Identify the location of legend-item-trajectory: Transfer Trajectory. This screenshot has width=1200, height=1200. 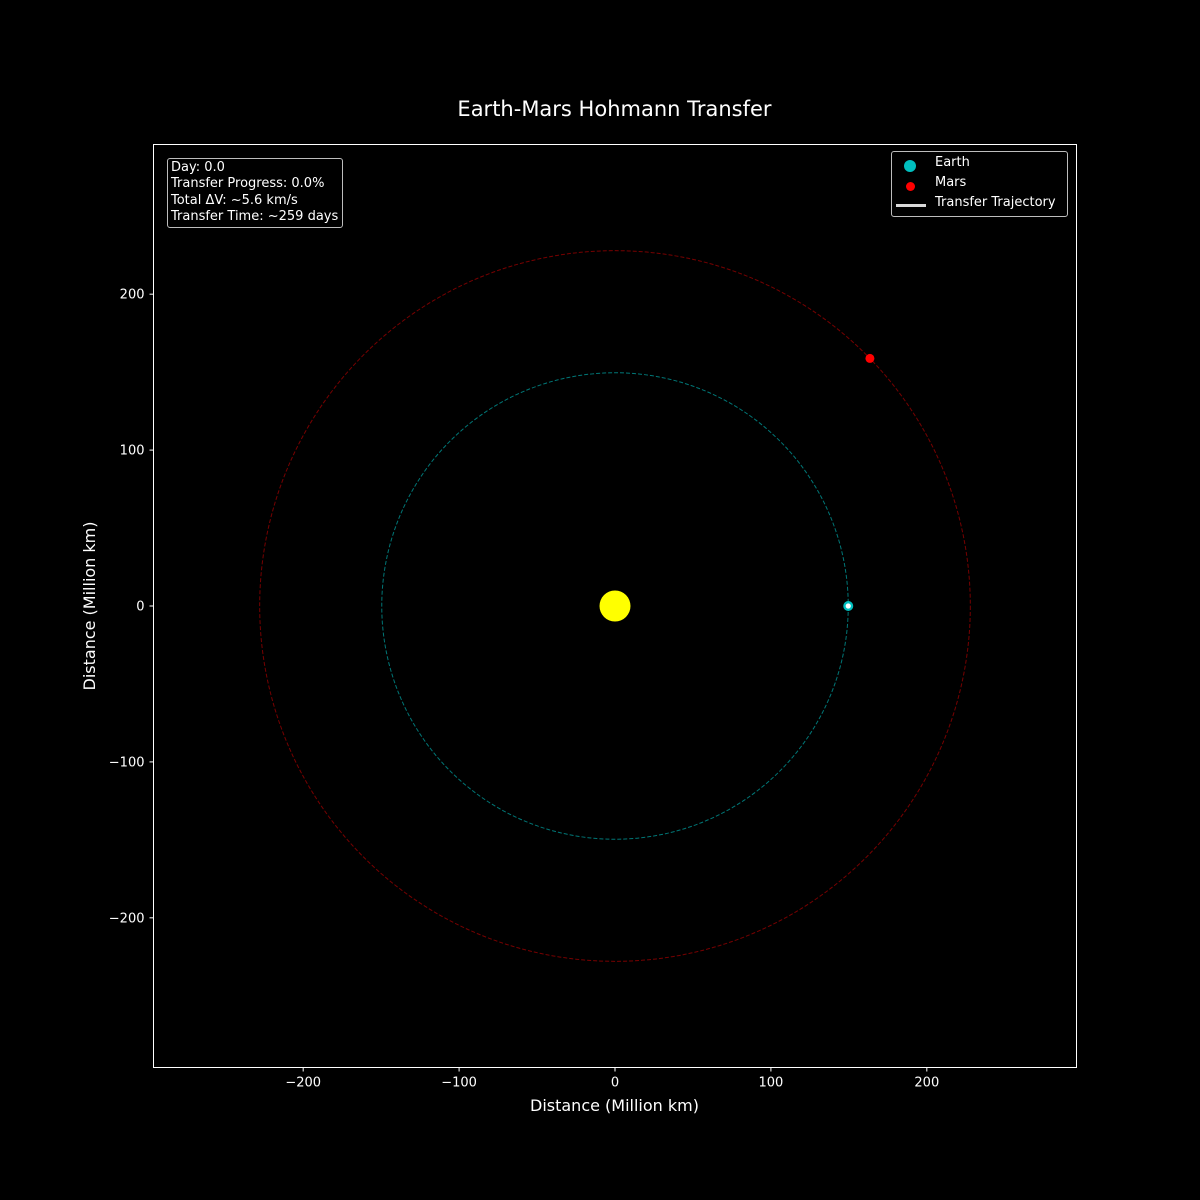
(979, 204).